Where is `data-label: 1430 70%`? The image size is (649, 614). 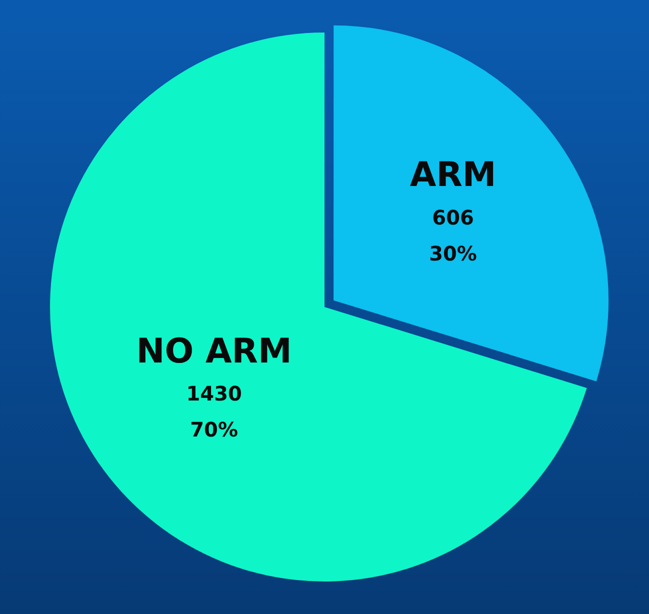 data-label: 1430 70% is located at coordinates (214, 412).